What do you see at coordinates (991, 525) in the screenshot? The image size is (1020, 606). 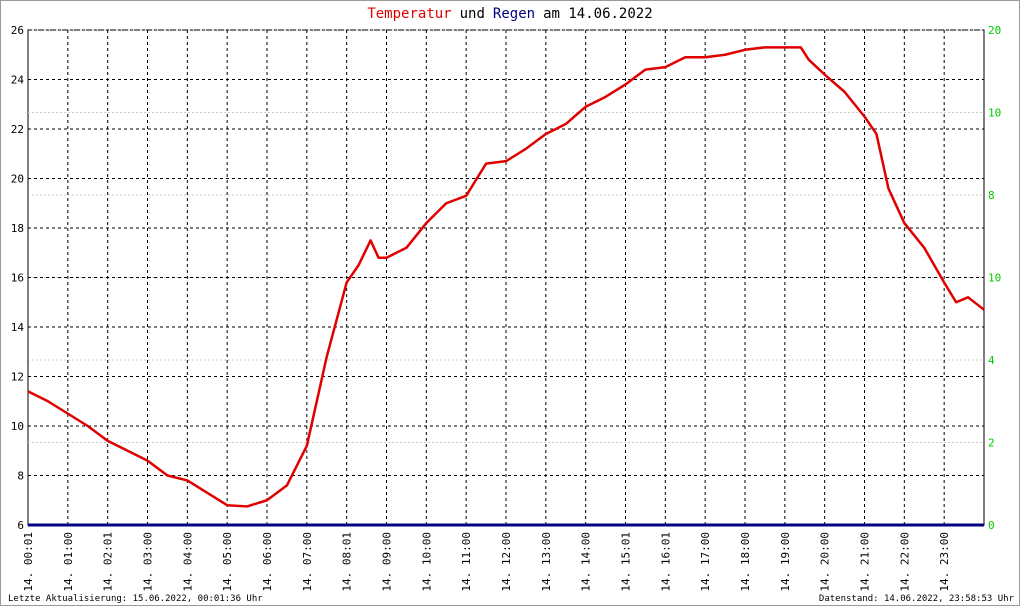 I see `y2-tick-label: 0` at bounding box center [991, 525].